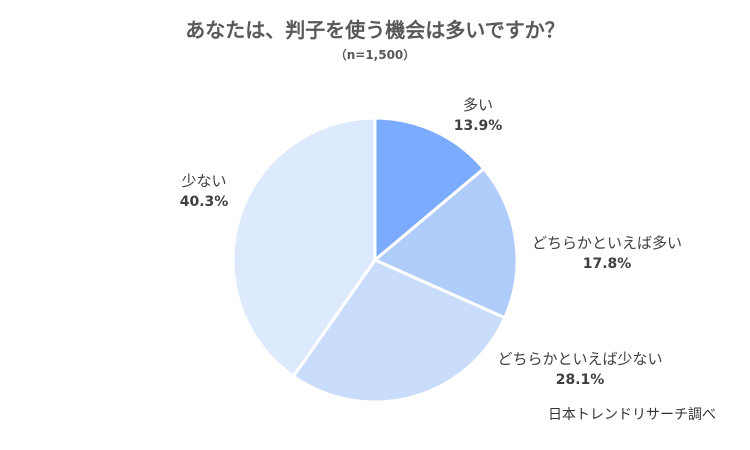 The image size is (750, 450). Describe the element at coordinates (632, 415) in the screenshot. I see `source-credit: 日本トレンドリサーチ調べ` at that location.